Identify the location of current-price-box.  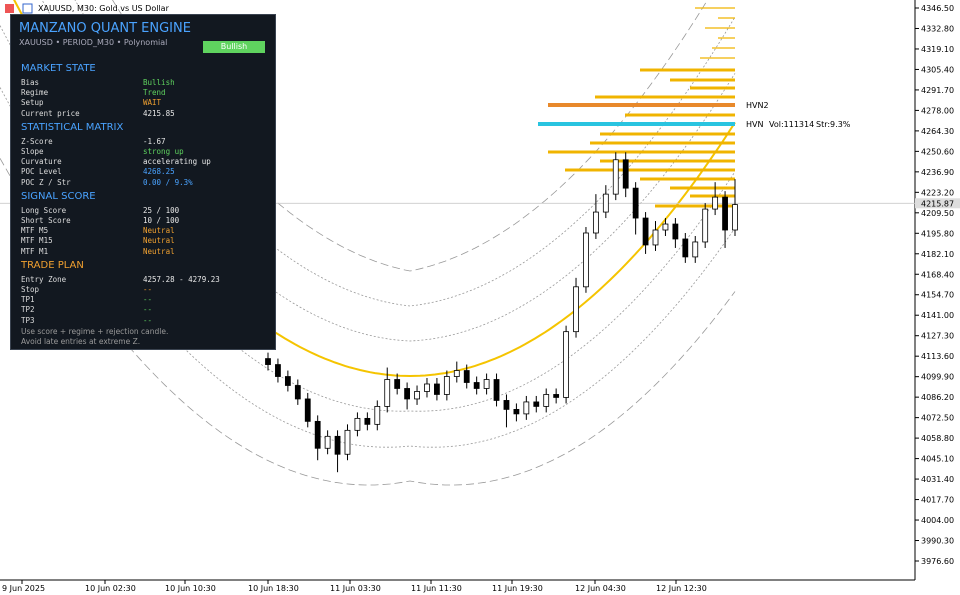
(937, 203).